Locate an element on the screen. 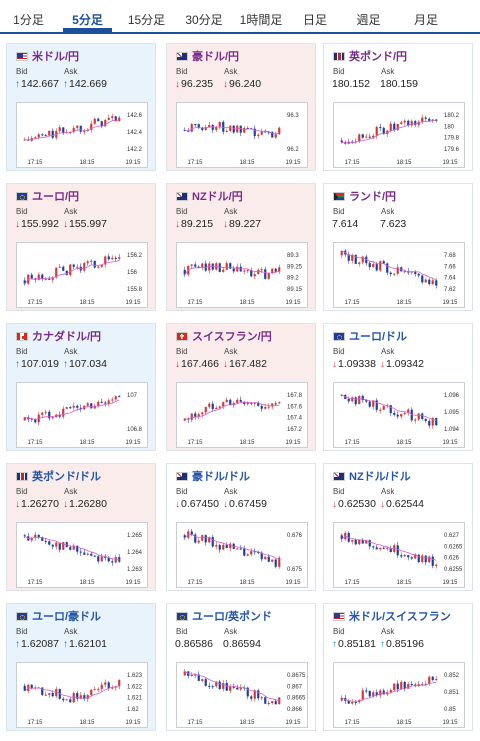 Image resolution: width=480 pixels, height=741 pixels. ask-label: Ask is located at coordinates (388, 491).